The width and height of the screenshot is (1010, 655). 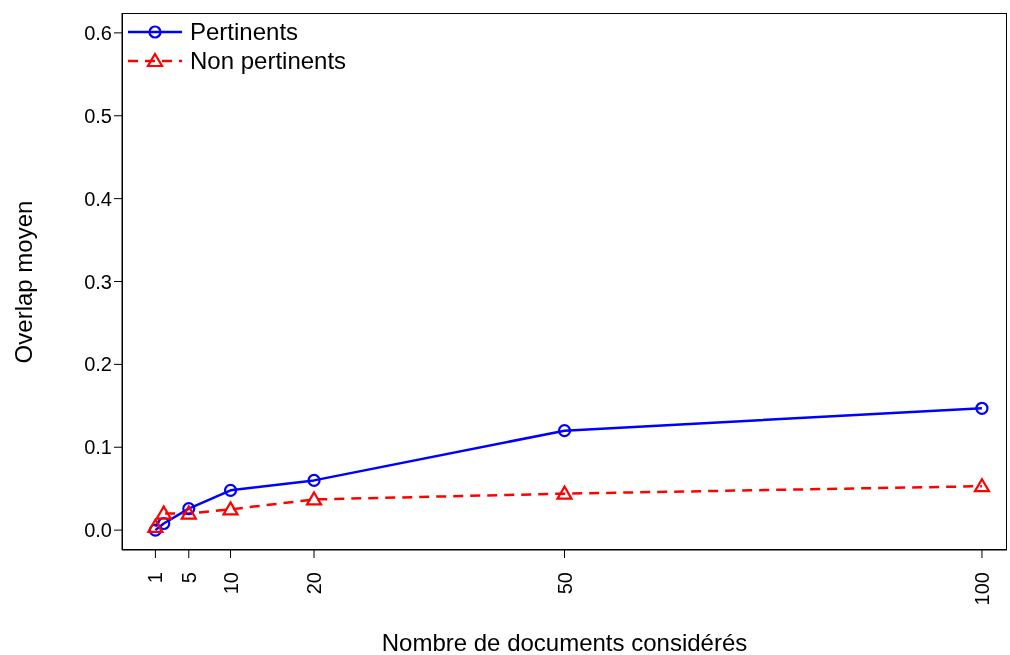 I want to click on x-axis-title: Nombre de documents considérés, so click(x=564, y=642).